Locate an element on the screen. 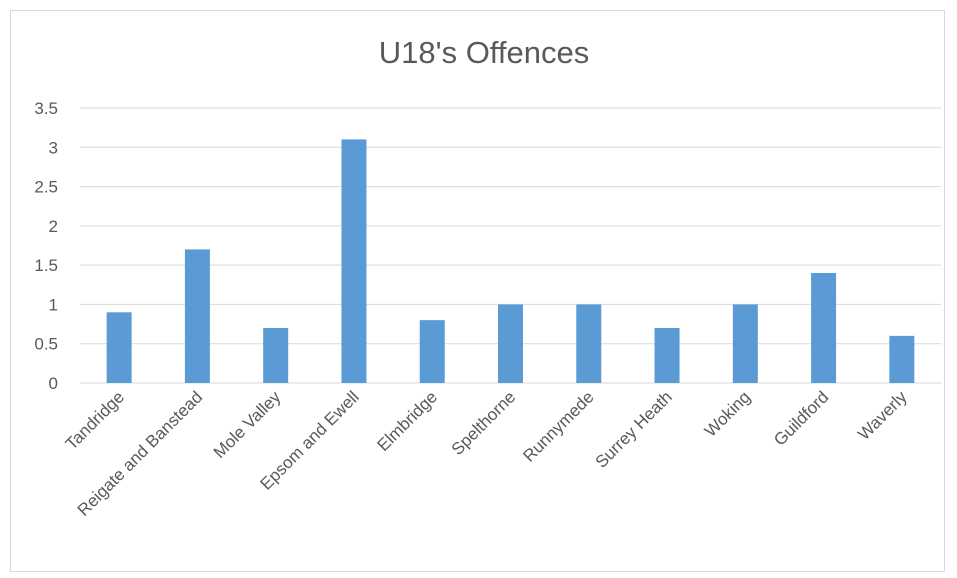 The image size is (957, 578). x-tick-label: Woking is located at coordinates (727, 413).